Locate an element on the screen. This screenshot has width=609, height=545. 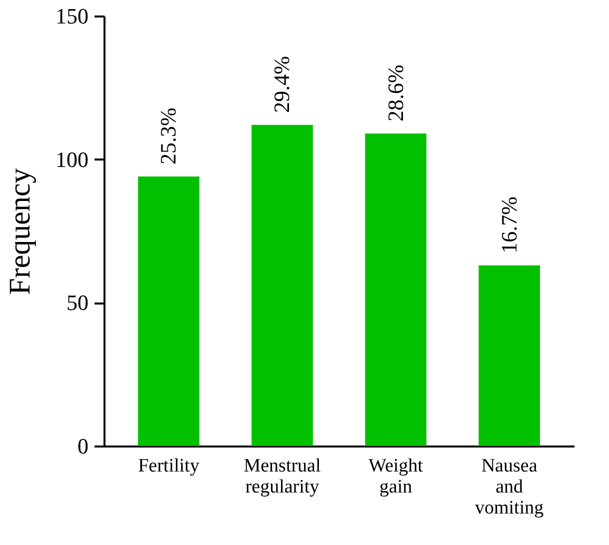
y-tick-label: 100 is located at coordinates (72, 159).